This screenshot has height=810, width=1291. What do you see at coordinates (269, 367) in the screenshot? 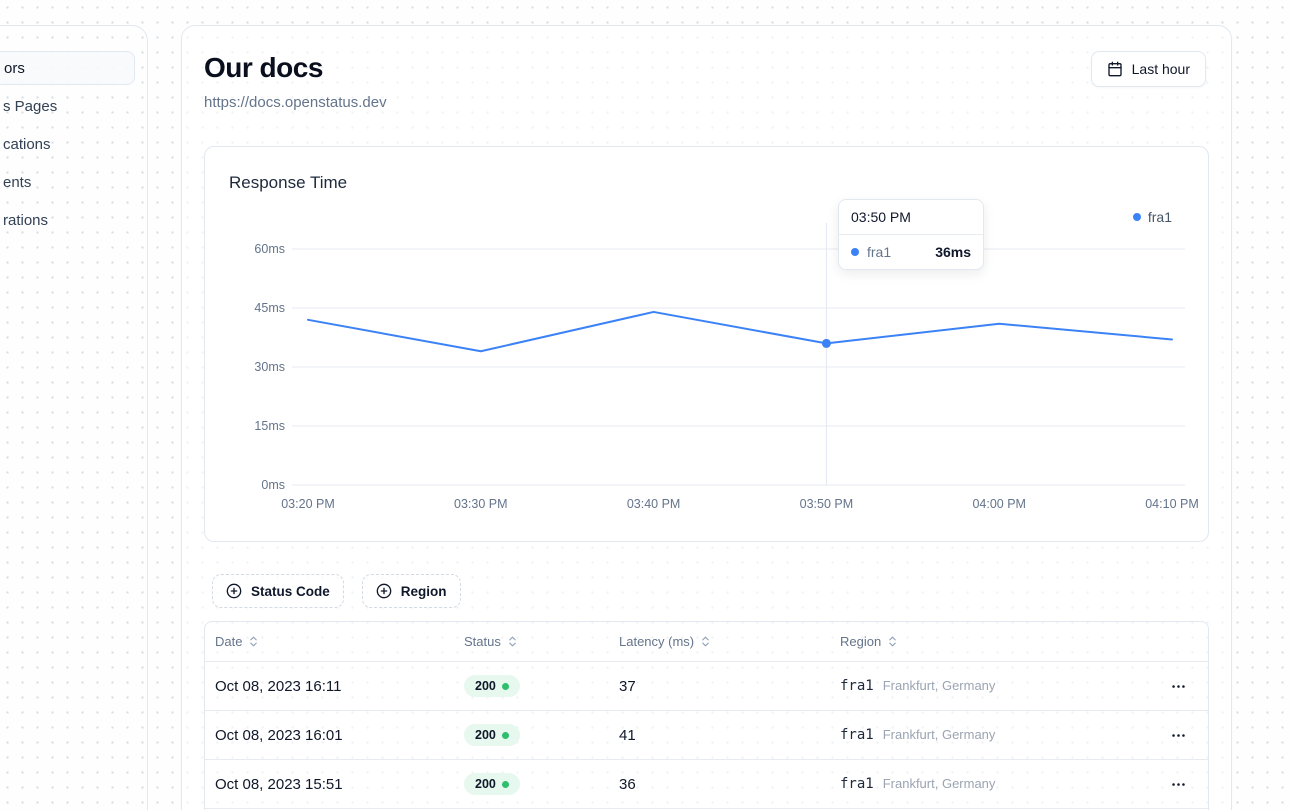
I see `y-axis-tick: 30ms` at bounding box center [269, 367].